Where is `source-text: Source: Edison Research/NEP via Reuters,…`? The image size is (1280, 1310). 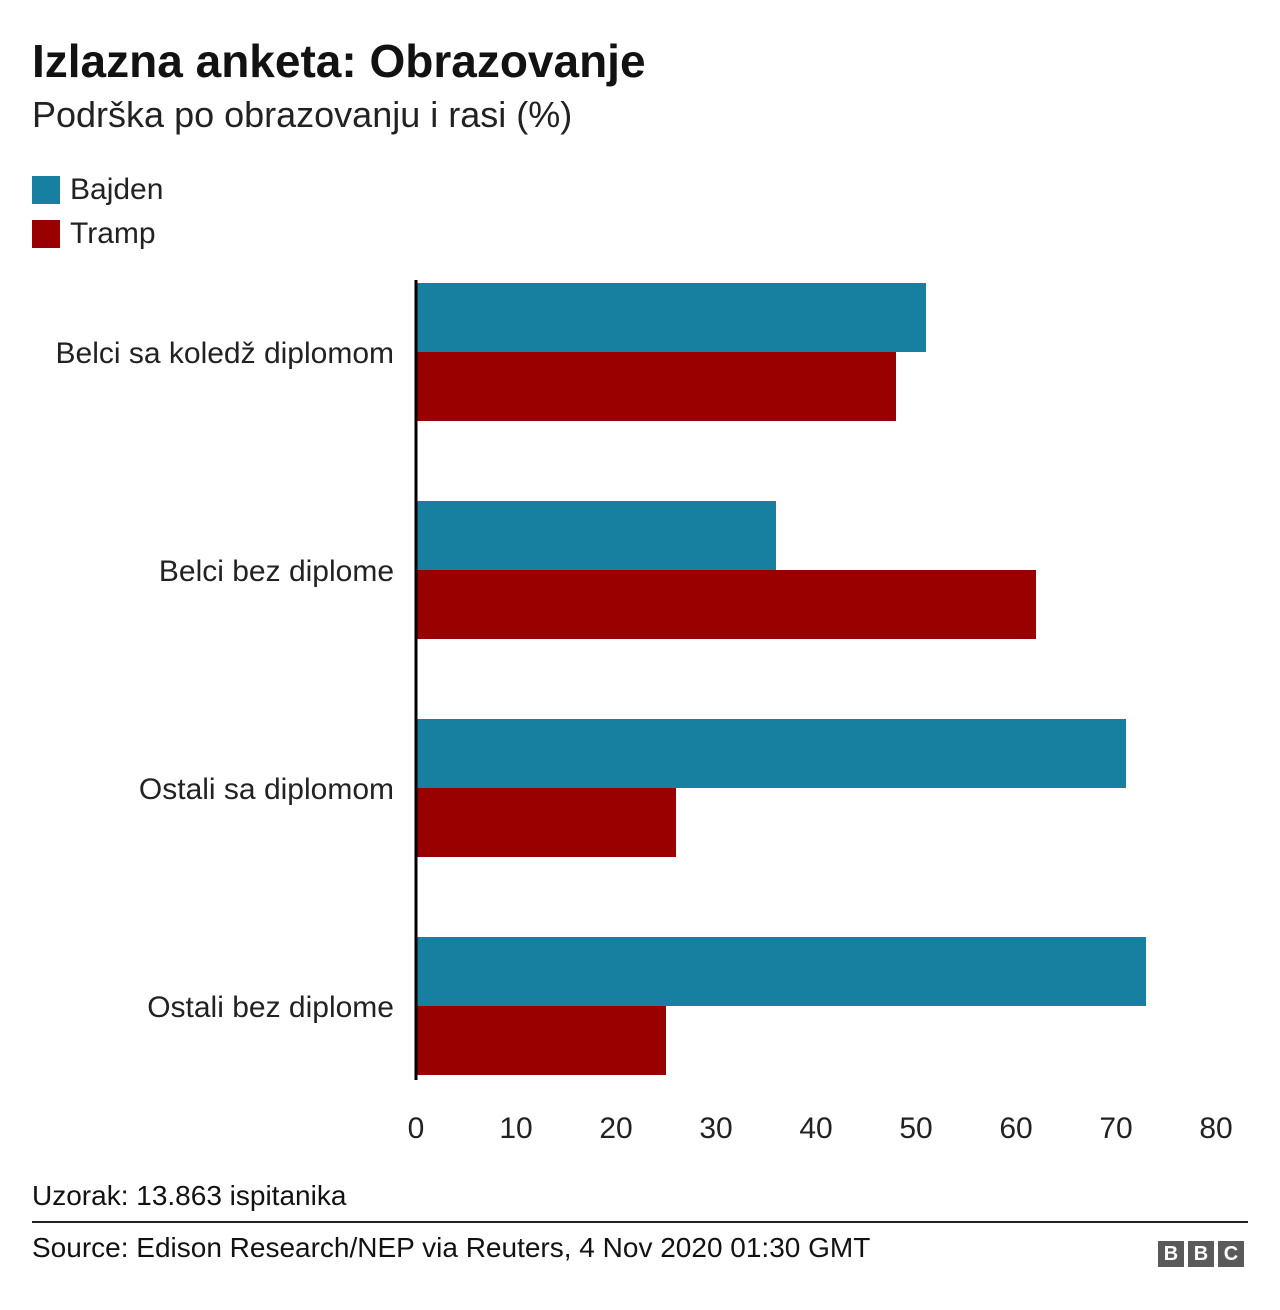 source-text: Source: Edison Research/NEP via Reuters,… is located at coordinates (451, 1247).